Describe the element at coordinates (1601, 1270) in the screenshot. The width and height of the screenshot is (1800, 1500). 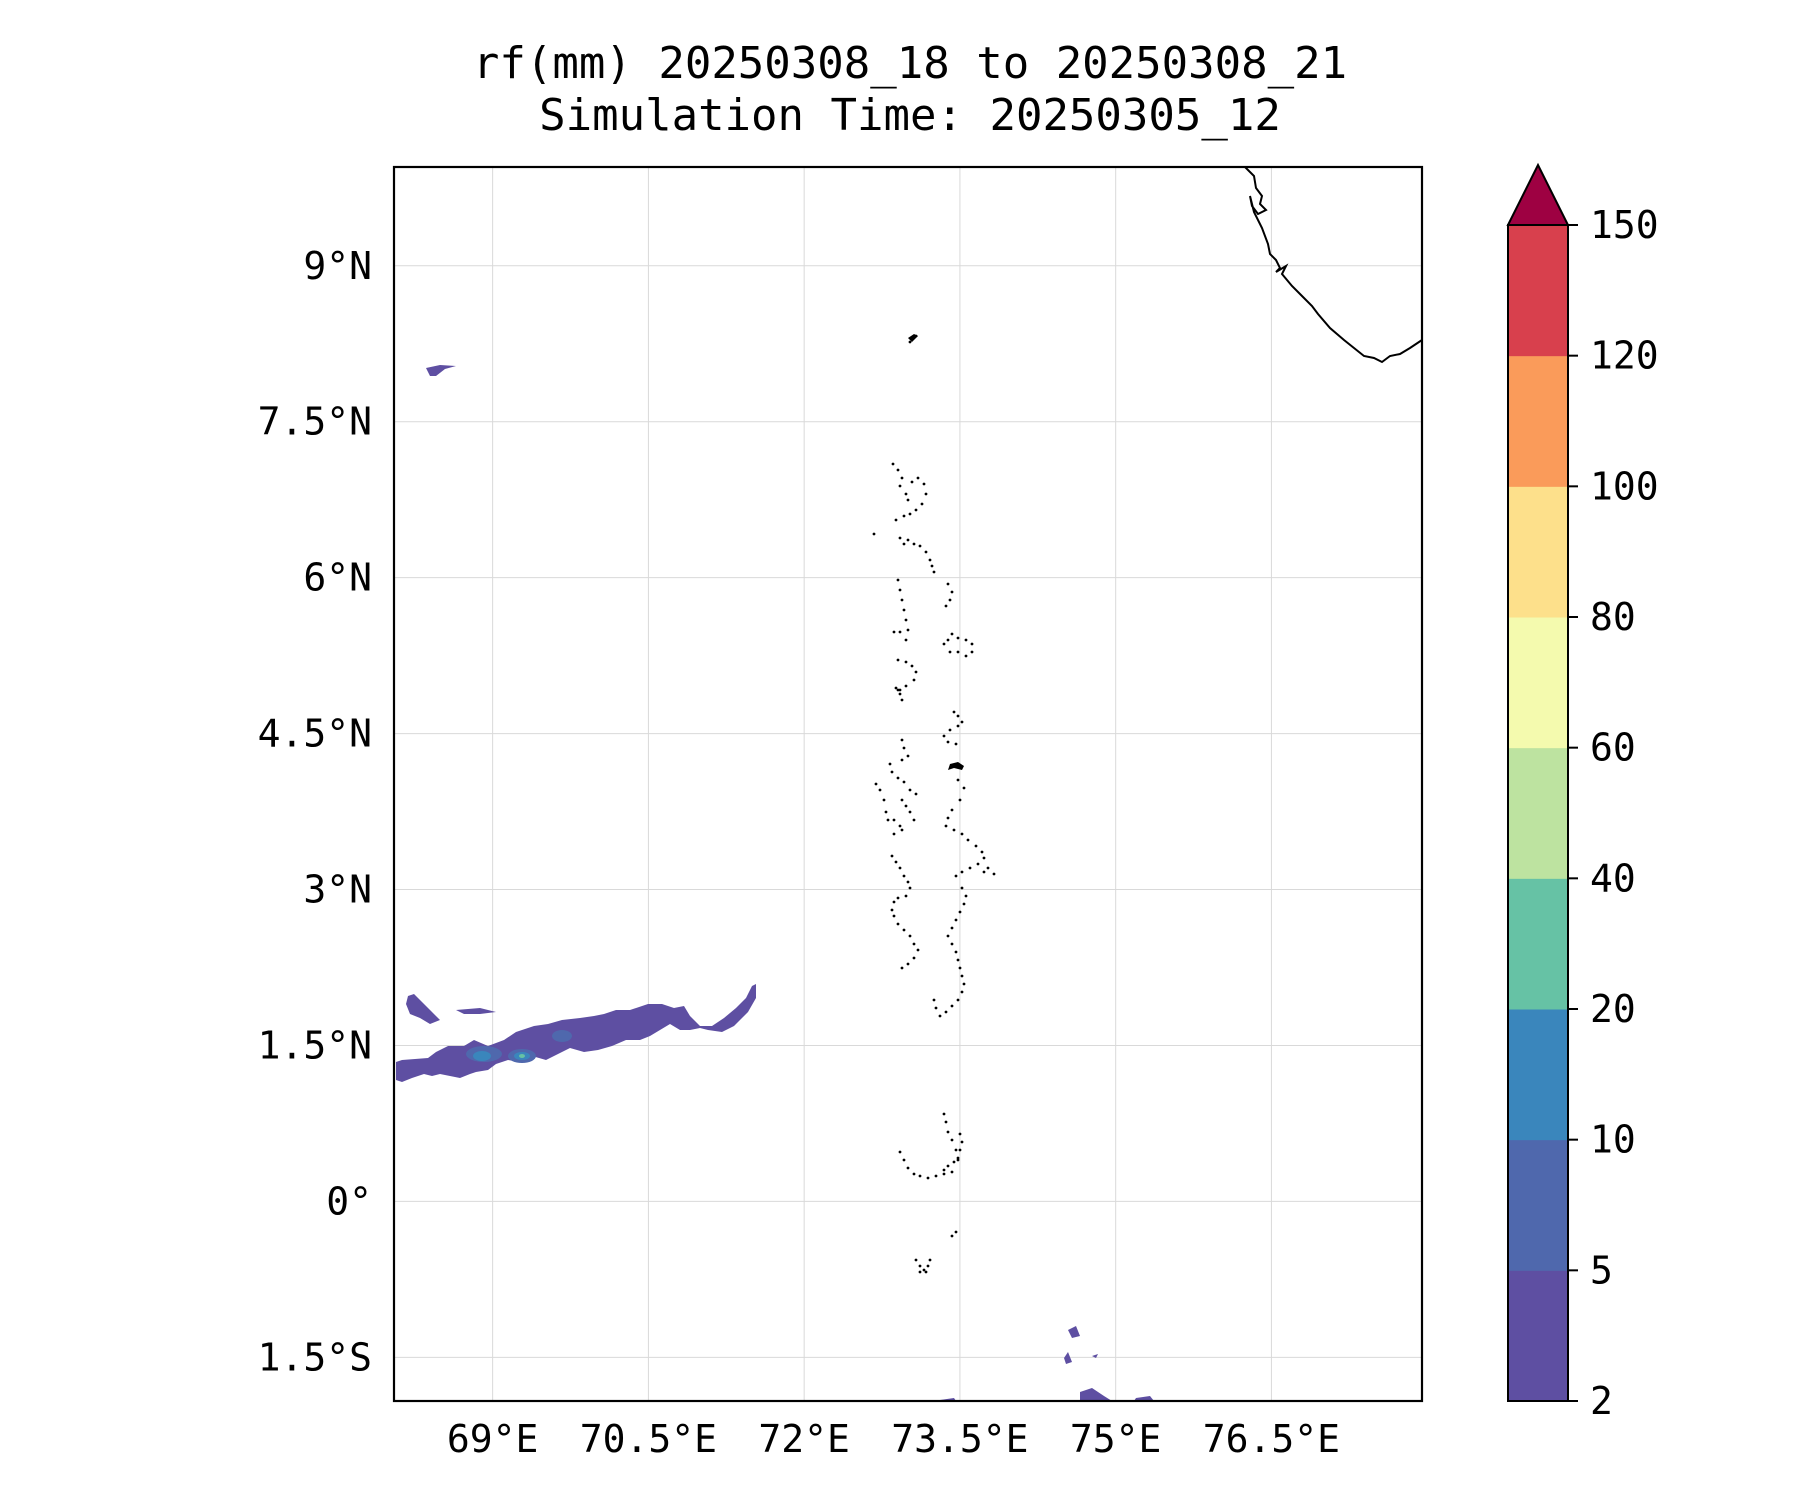
I see `colorbar-tick-label: 5` at that location.